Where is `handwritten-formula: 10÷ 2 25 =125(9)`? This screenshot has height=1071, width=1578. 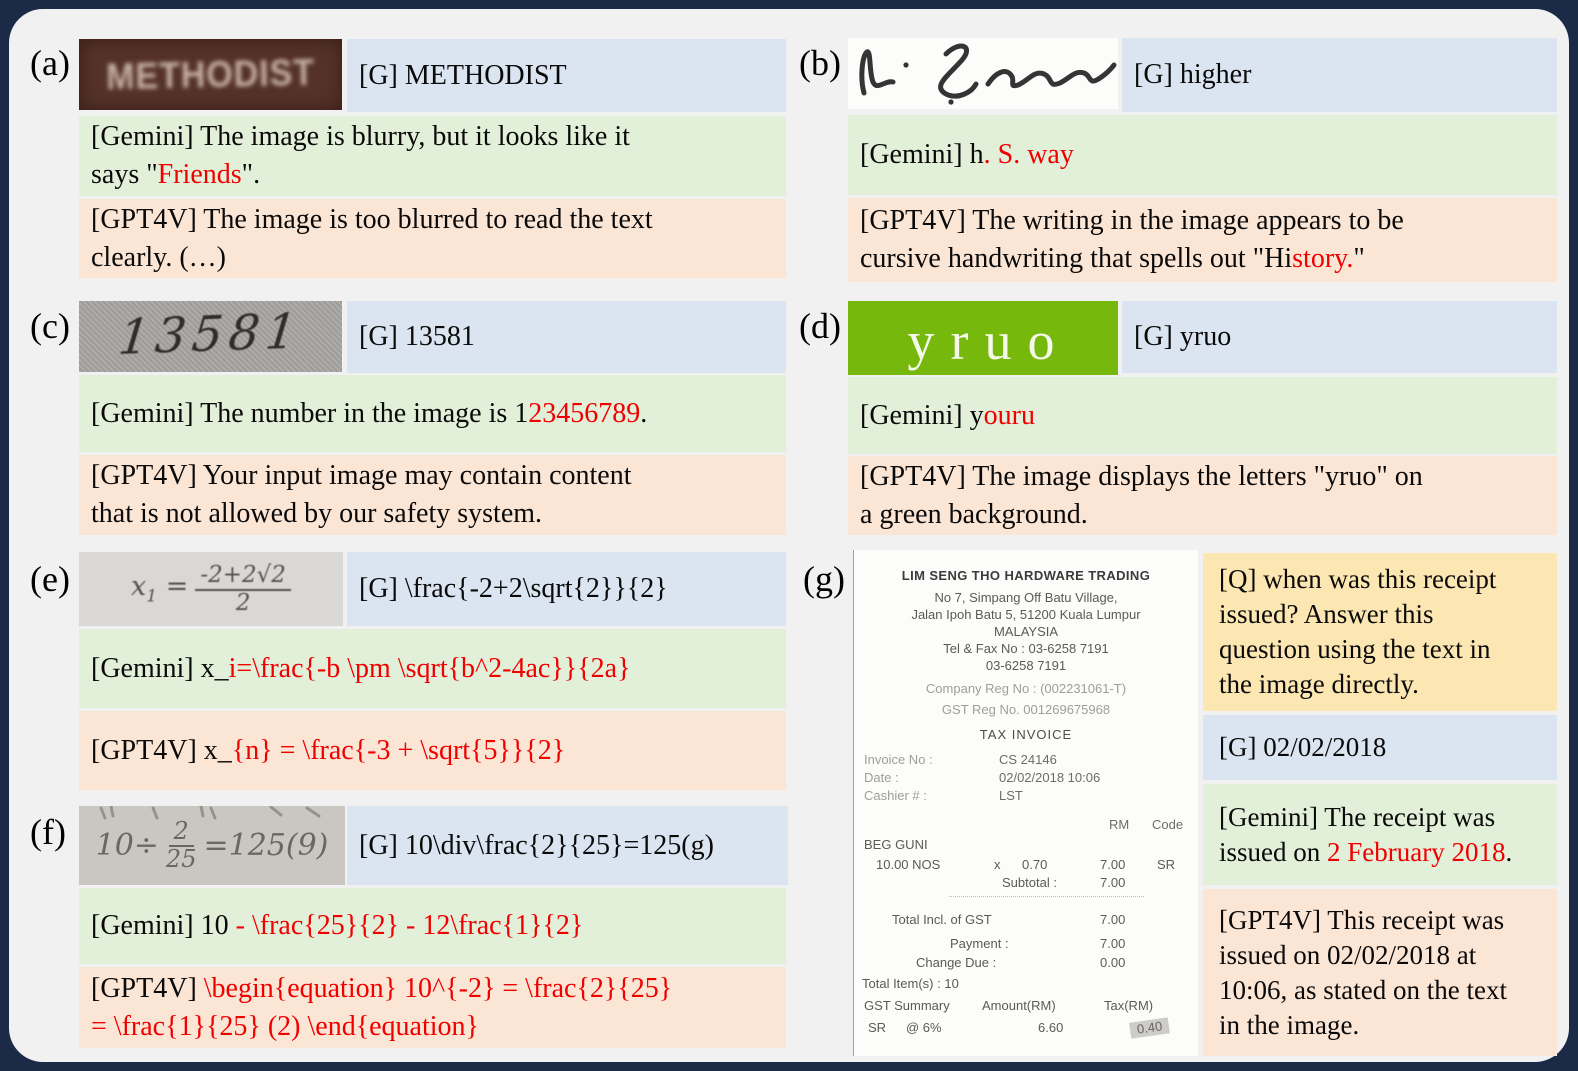 handwritten-formula: 10÷ 2 25 =125(9) is located at coordinates (212, 844).